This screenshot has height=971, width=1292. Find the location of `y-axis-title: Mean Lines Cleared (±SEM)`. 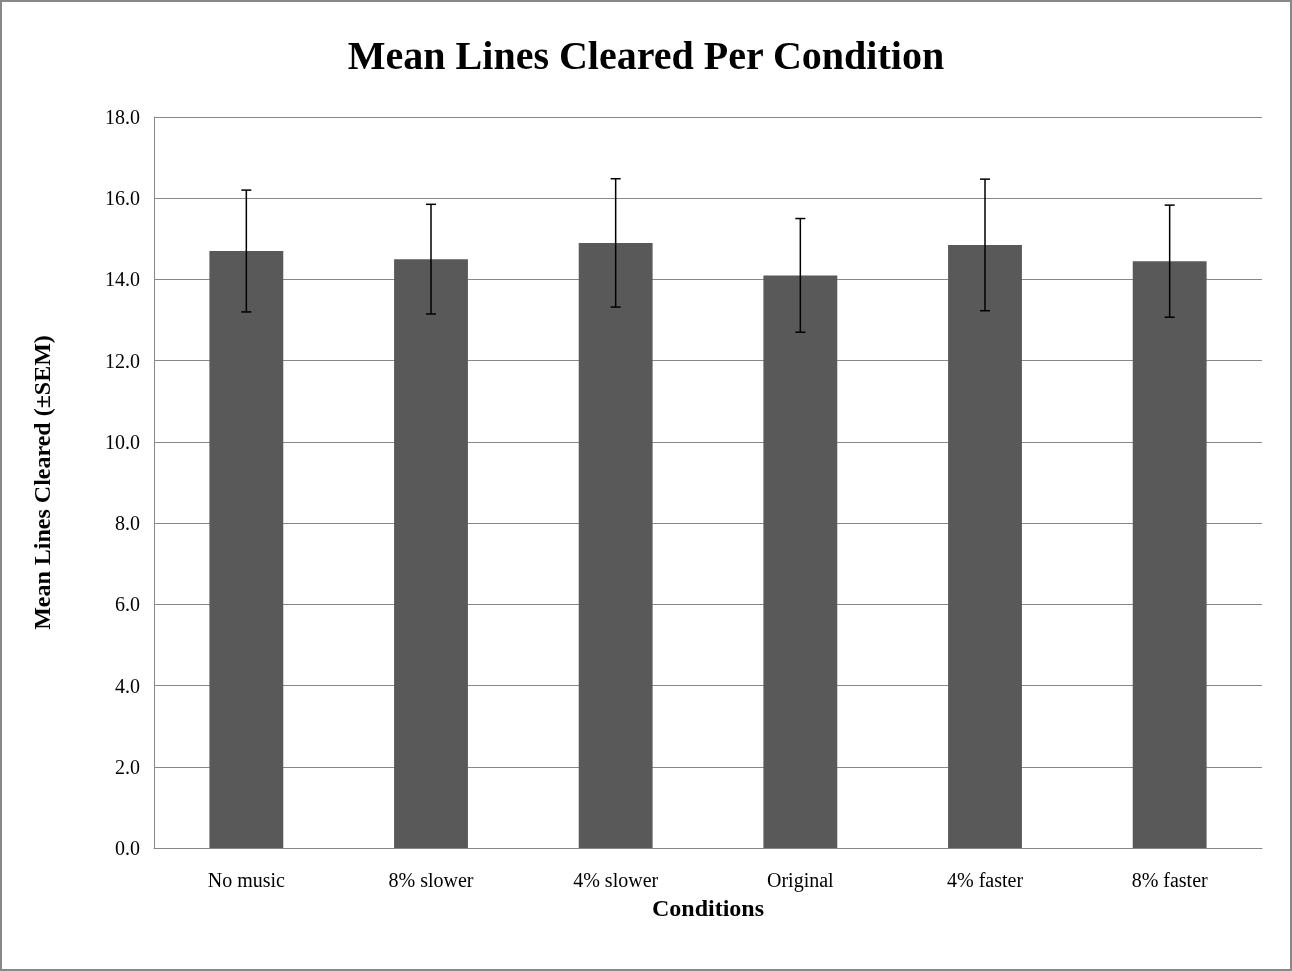

y-axis-title: Mean Lines Cleared (±SEM) is located at coordinates (42, 482).